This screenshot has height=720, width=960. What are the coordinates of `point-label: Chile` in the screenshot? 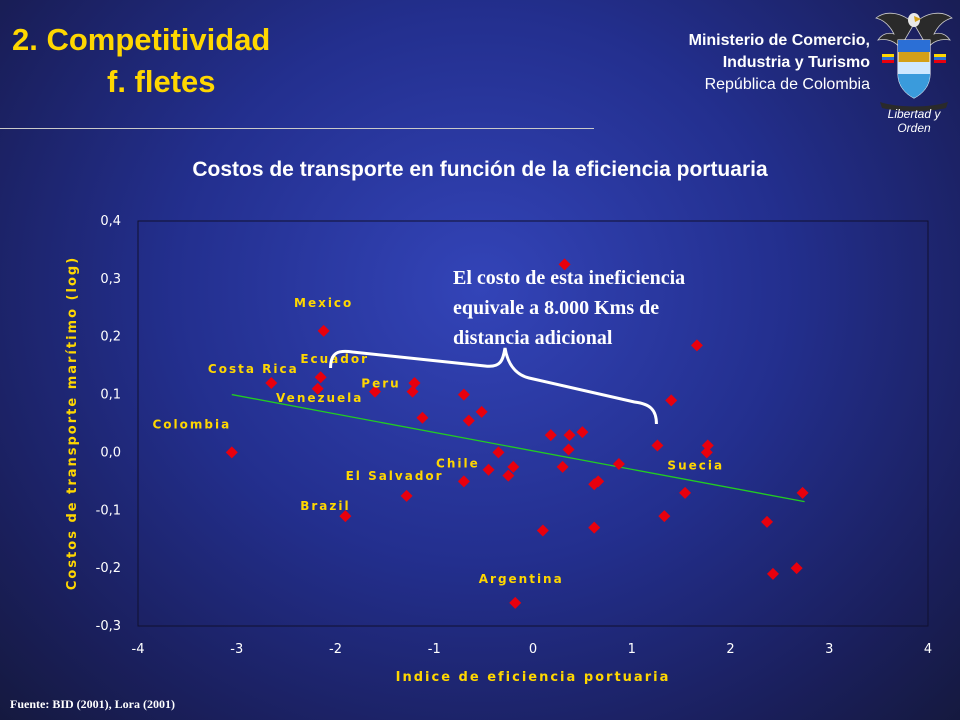 It's located at (458, 463).